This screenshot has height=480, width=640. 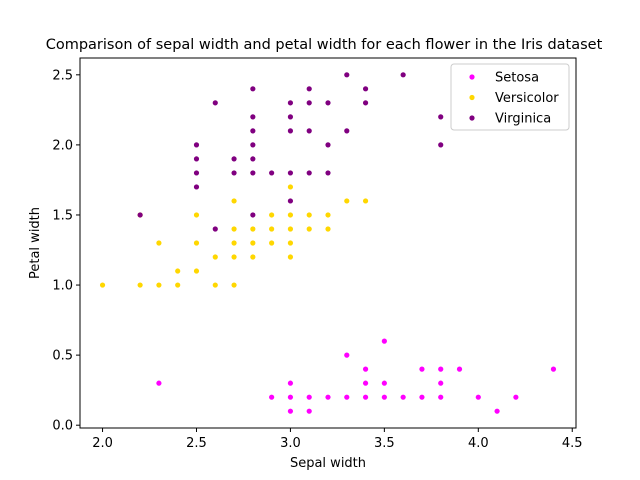 What do you see at coordinates (290, 443) in the screenshot?
I see `x-tick-label: 3.0` at bounding box center [290, 443].